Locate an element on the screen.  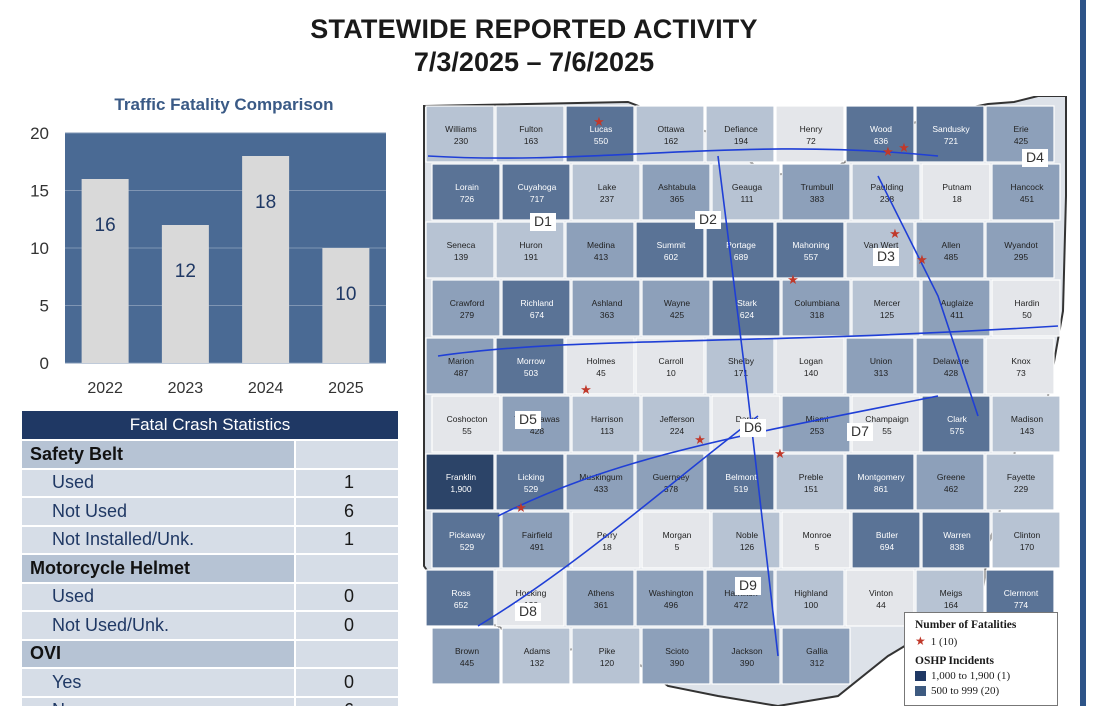
county-name: Defiance is located at coordinates (741, 129).